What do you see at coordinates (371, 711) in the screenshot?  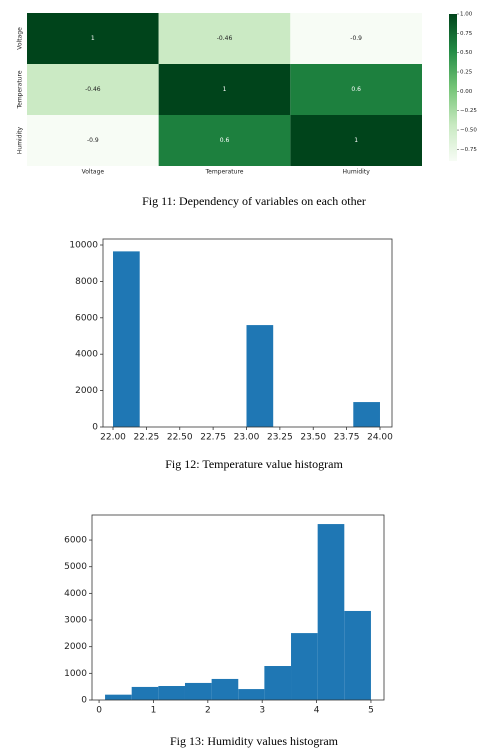 I see `x-tick-label: 5` at bounding box center [371, 711].